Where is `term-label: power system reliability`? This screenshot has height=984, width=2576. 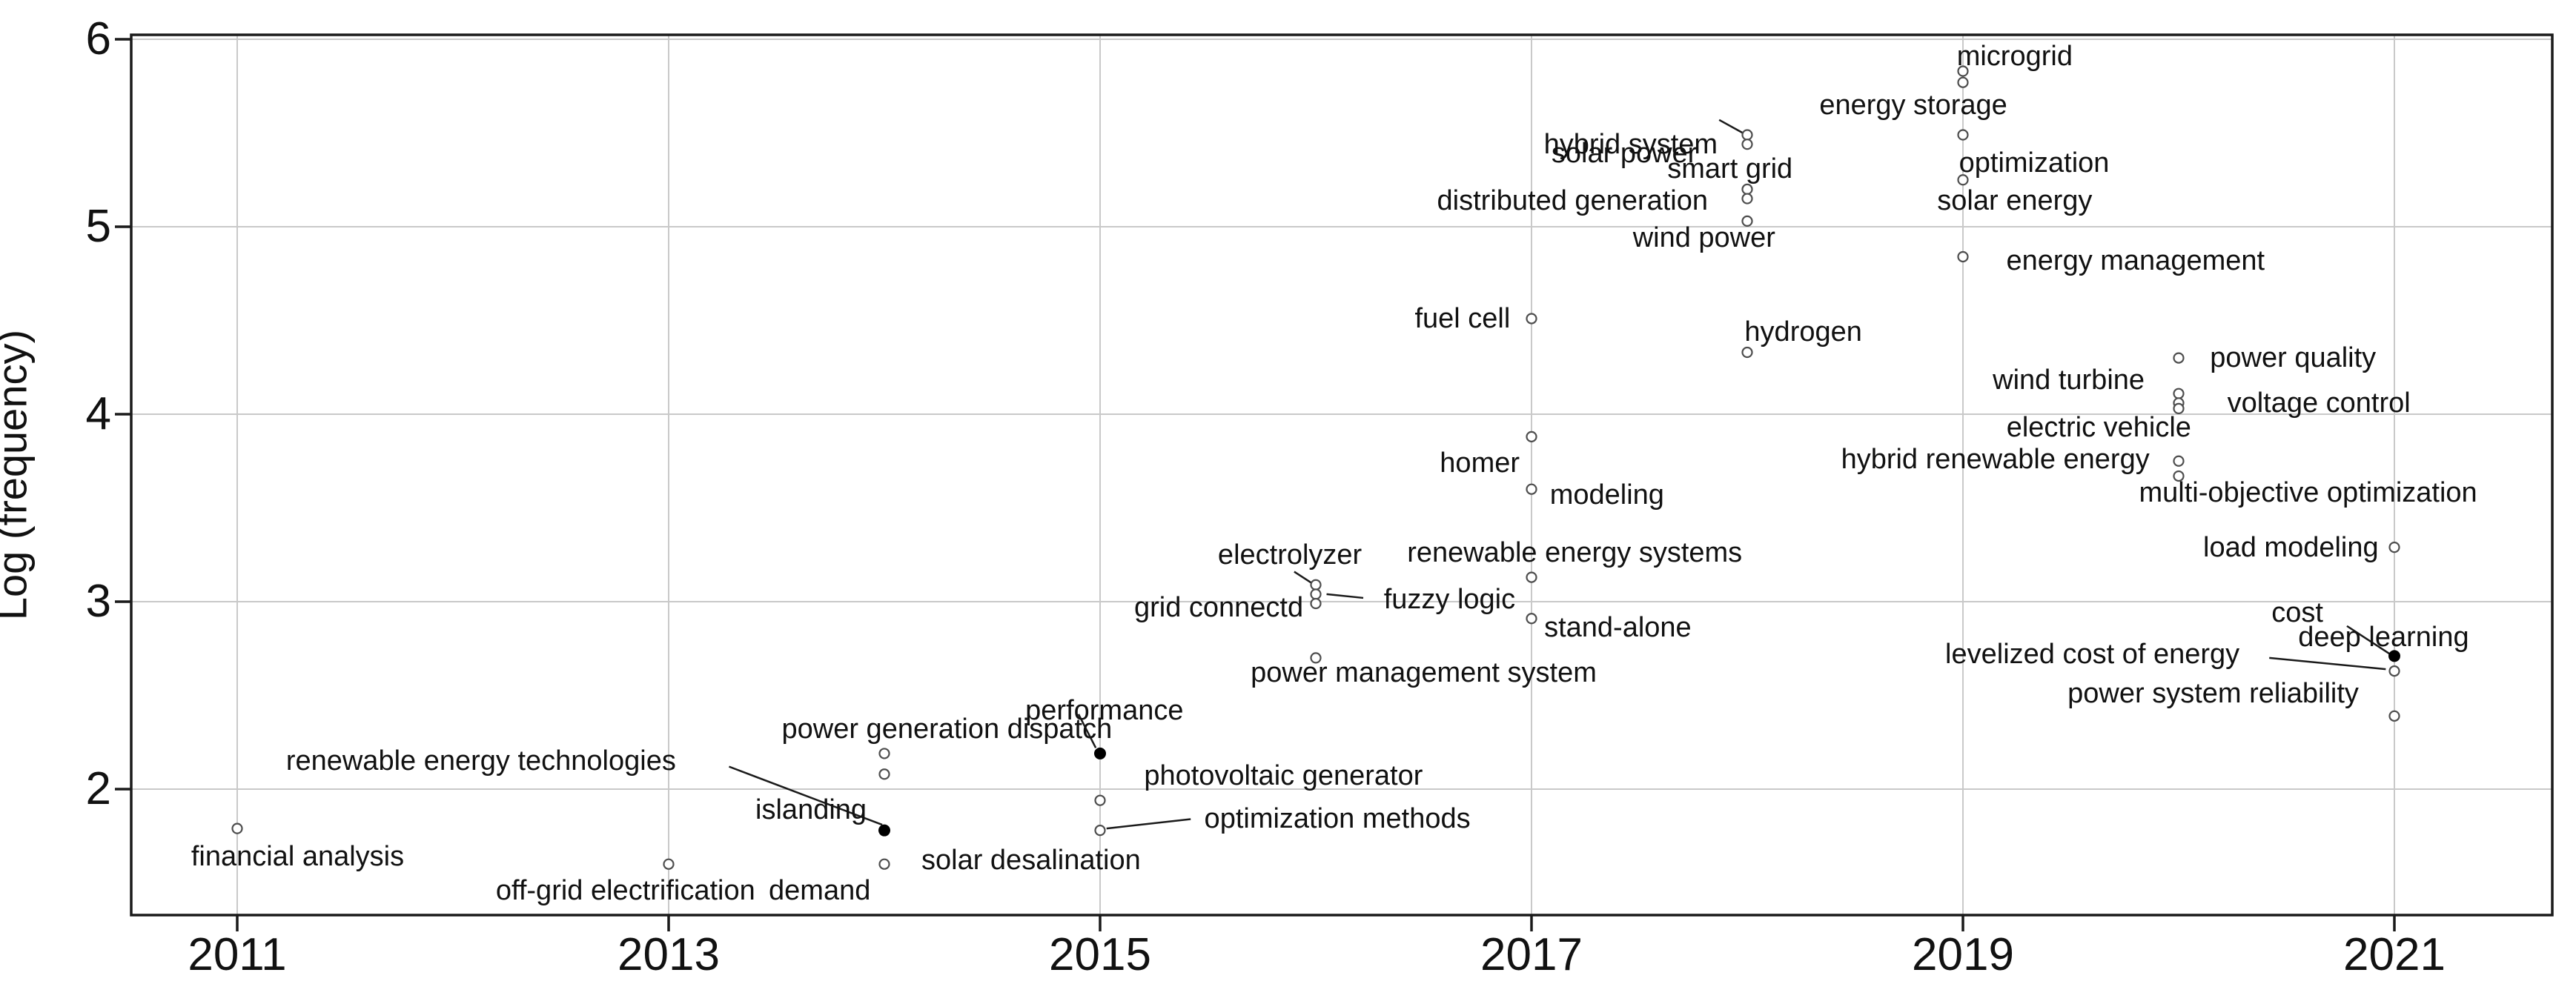
term-label: power system reliability is located at coordinates (2213, 693).